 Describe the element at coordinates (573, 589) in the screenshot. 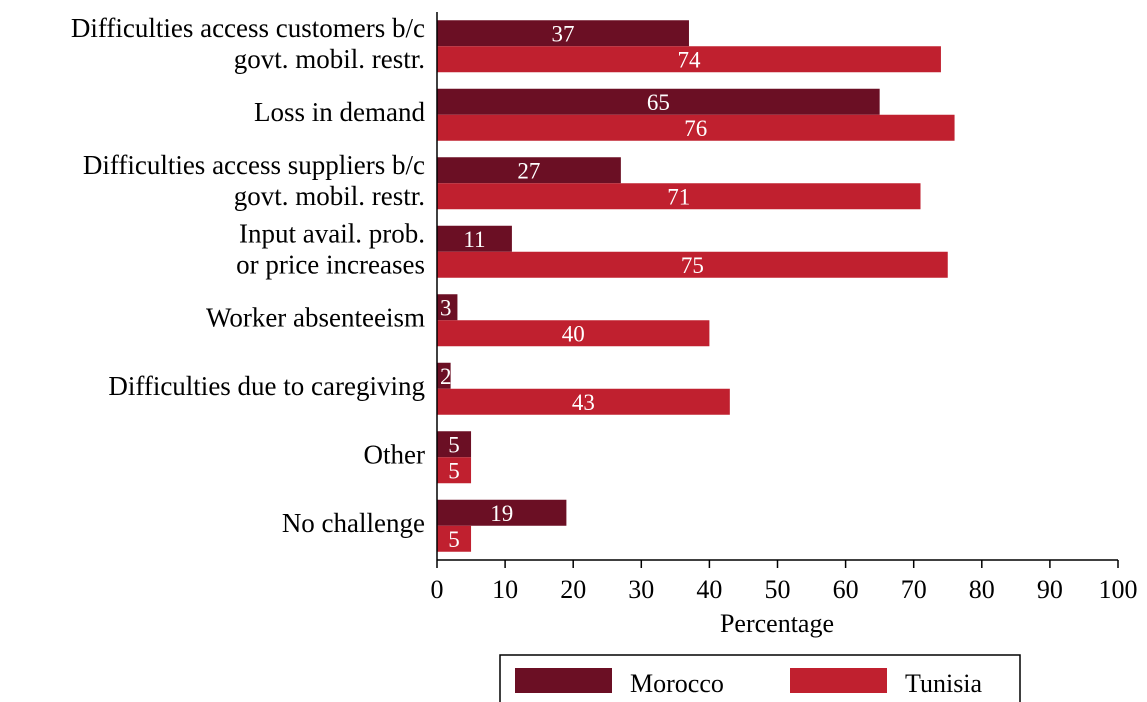

I see `x-tick-label: 20` at that location.